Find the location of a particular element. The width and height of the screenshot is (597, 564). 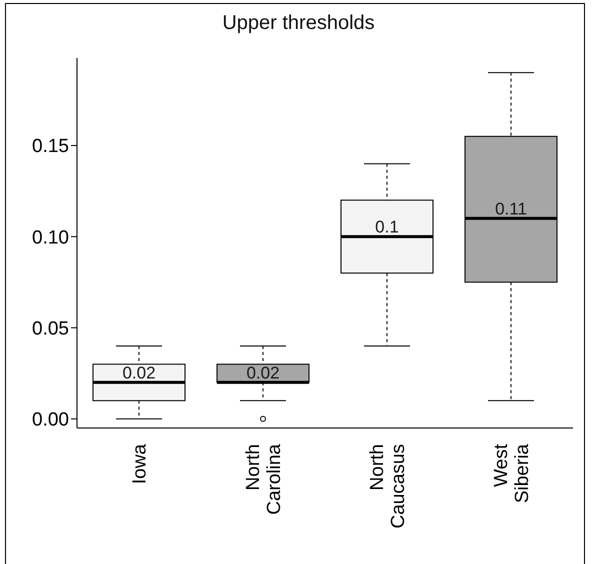

x-tick-label: North Caucasus is located at coordinates (388, 486).